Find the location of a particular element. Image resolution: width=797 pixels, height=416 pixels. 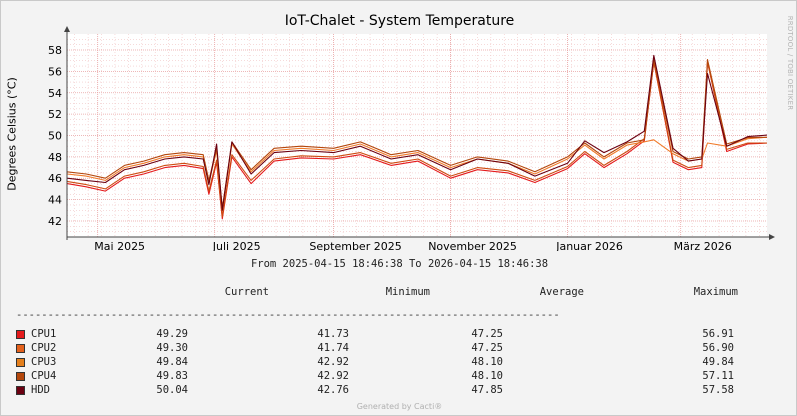

legend-name: CPU1 is located at coordinates (44, 334).